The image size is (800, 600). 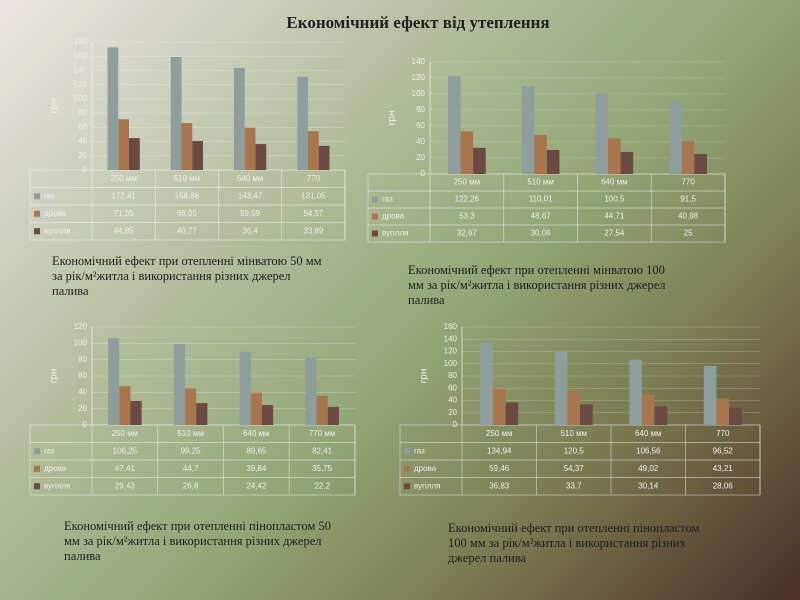 What do you see at coordinates (648, 450) in the screenshot?
I see `data-label: 106,56` at bounding box center [648, 450].